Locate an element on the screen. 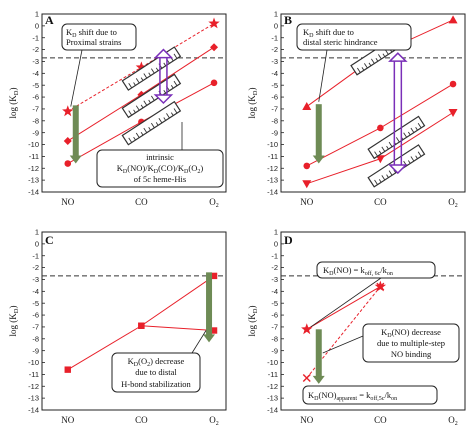  annotation-text: H-bond stabilization is located at coordinates (156, 384).